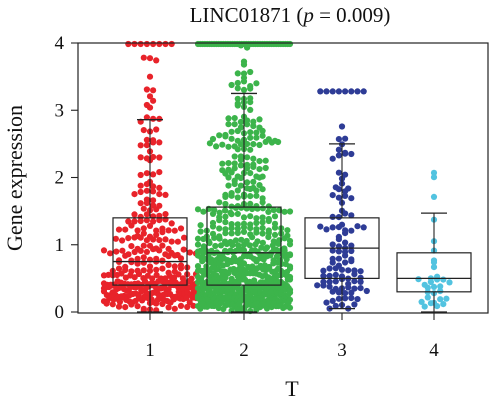 Image resolution: width=500 pixels, height=410 pixels. What do you see at coordinates (244, 350) in the screenshot?
I see `x-tick-label: 2` at bounding box center [244, 350].